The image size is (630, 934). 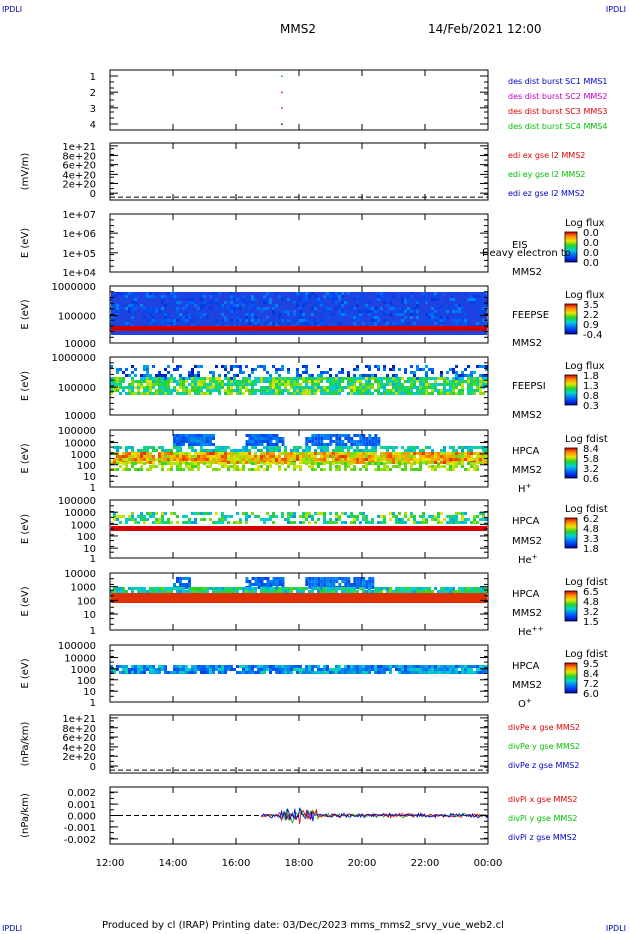 What do you see at coordinates (586, 509) in the screenshot?
I see `colorbar-title: Log fdist` at bounding box center [586, 509].